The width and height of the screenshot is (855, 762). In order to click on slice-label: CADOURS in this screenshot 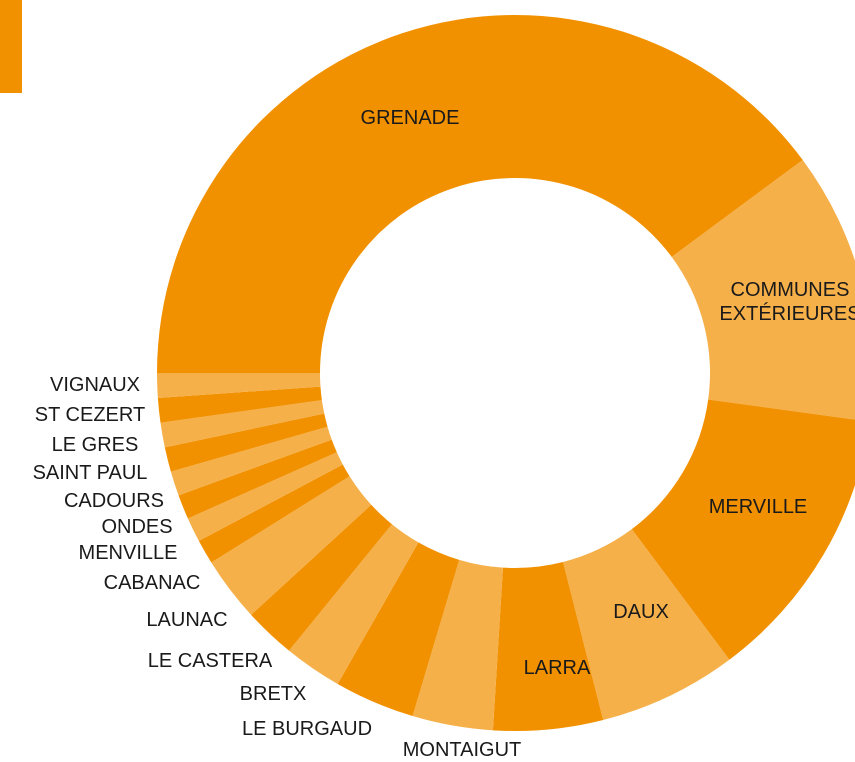, I will do `click(114, 501)`.